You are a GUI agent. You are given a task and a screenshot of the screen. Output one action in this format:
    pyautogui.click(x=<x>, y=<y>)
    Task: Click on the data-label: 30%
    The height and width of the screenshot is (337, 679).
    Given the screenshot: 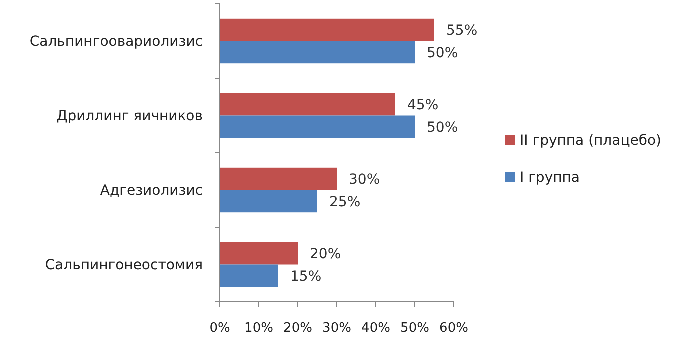 What is the action you would take?
    pyautogui.click(x=364, y=180)
    